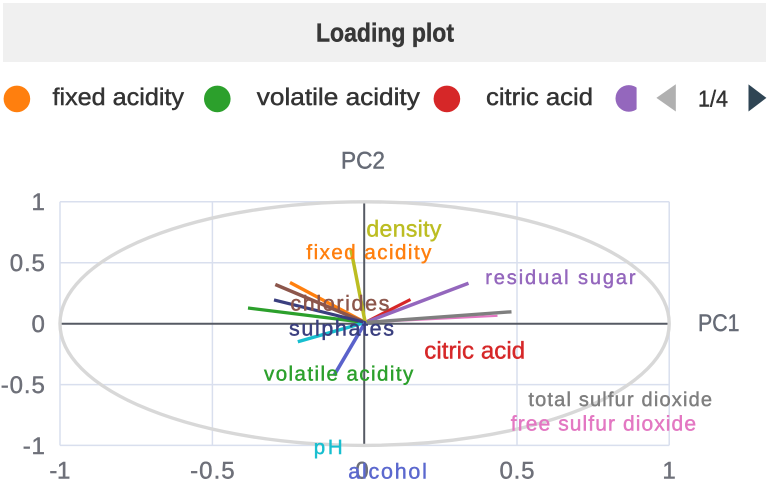 The image size is (774, 492). Describe the element at coordinates (603, 423) in the screenshot. I see `svg-text: free sulfur dioxide` at that location.